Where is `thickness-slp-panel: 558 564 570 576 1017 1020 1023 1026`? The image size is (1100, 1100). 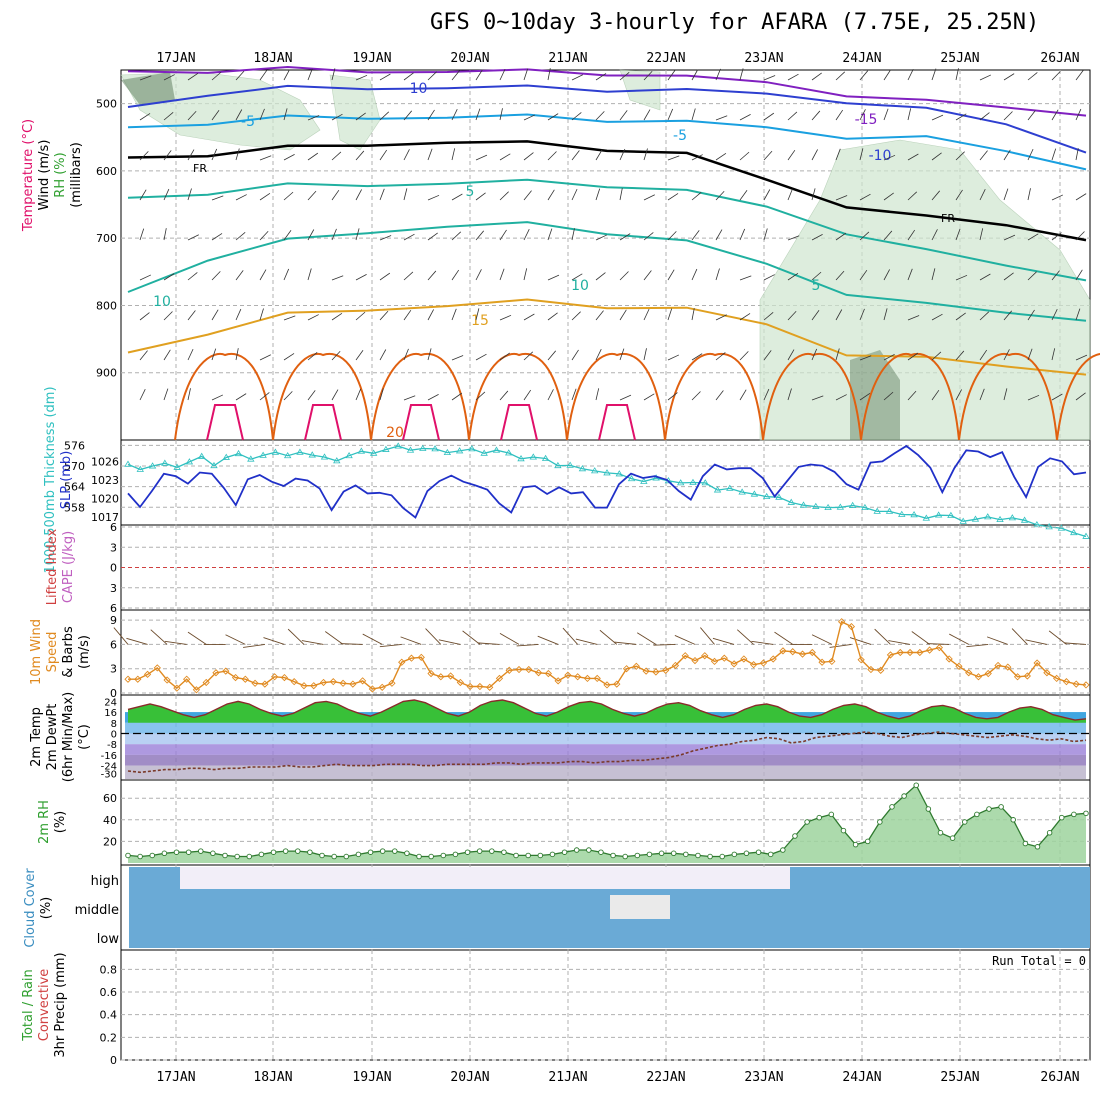 thickness-slp-panel: 558 564 570 576 1017 1020 1023 1026 is located at coordinates (577, 489).